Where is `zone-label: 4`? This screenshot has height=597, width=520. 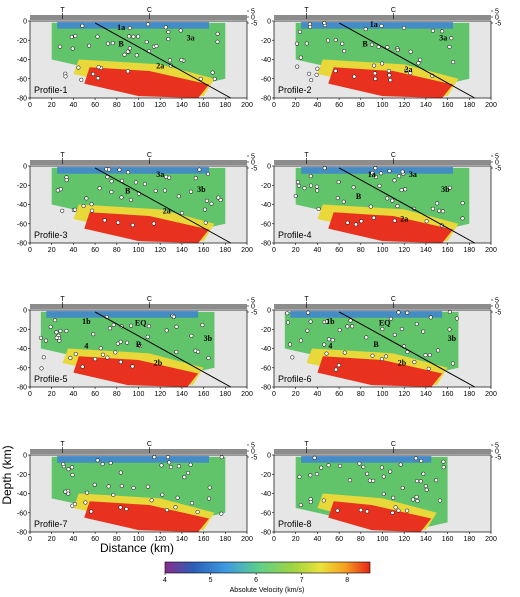
zone-label: 4 is located at coordinates (86, 346).